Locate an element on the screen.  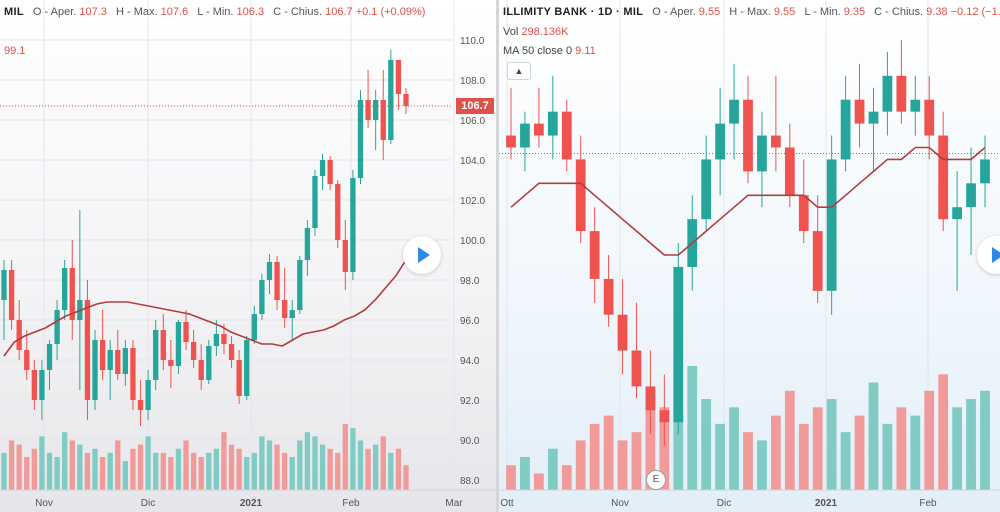
right-ma-label: MA 50 close 0 is located at coordinates (538, 51).